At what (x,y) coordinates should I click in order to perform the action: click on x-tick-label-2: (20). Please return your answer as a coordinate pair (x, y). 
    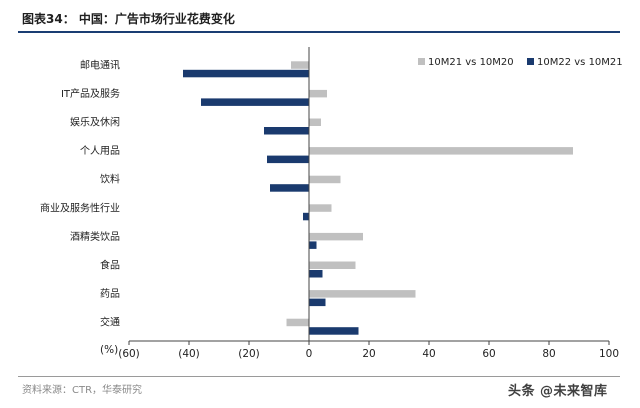
    Looking at the image, I should click on (249, 354).